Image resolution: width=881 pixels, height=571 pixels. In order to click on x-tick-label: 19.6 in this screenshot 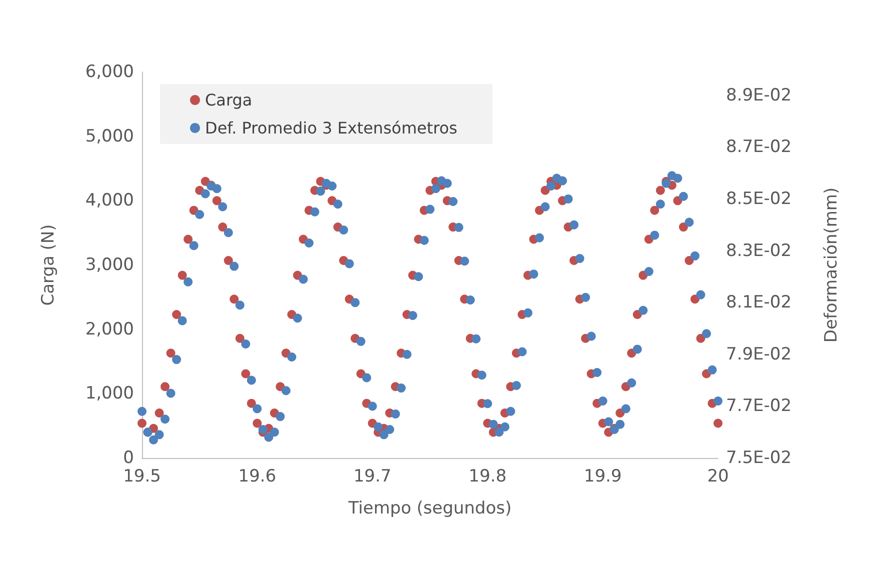, I will do `click(257, 476)`.